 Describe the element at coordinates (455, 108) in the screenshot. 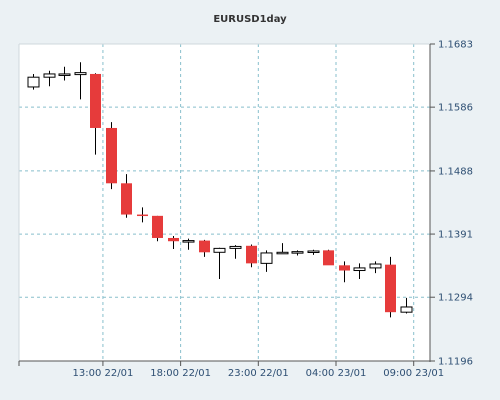

I see `y-tick-label: 1.1586` at that location.